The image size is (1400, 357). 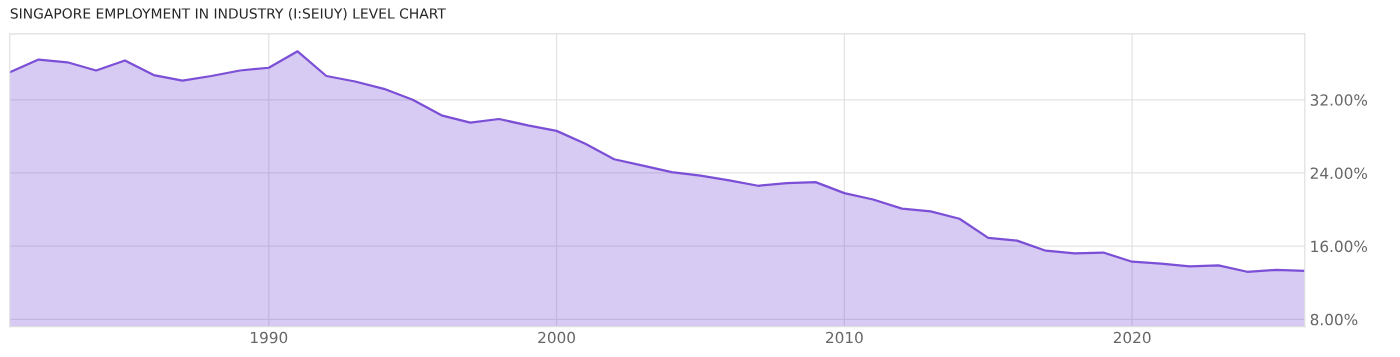 What do you see at coordinates (1339, 100) in the screenshot?
I see `y-tick-label: 32.00%` at bounding box center [1339, 100].